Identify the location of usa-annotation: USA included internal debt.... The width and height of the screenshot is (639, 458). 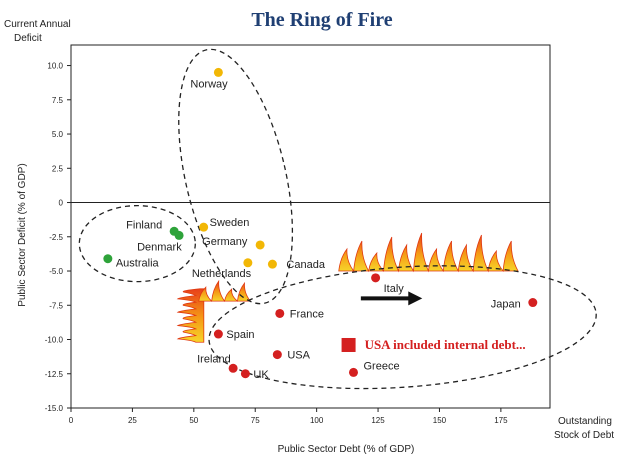
(433, 321).